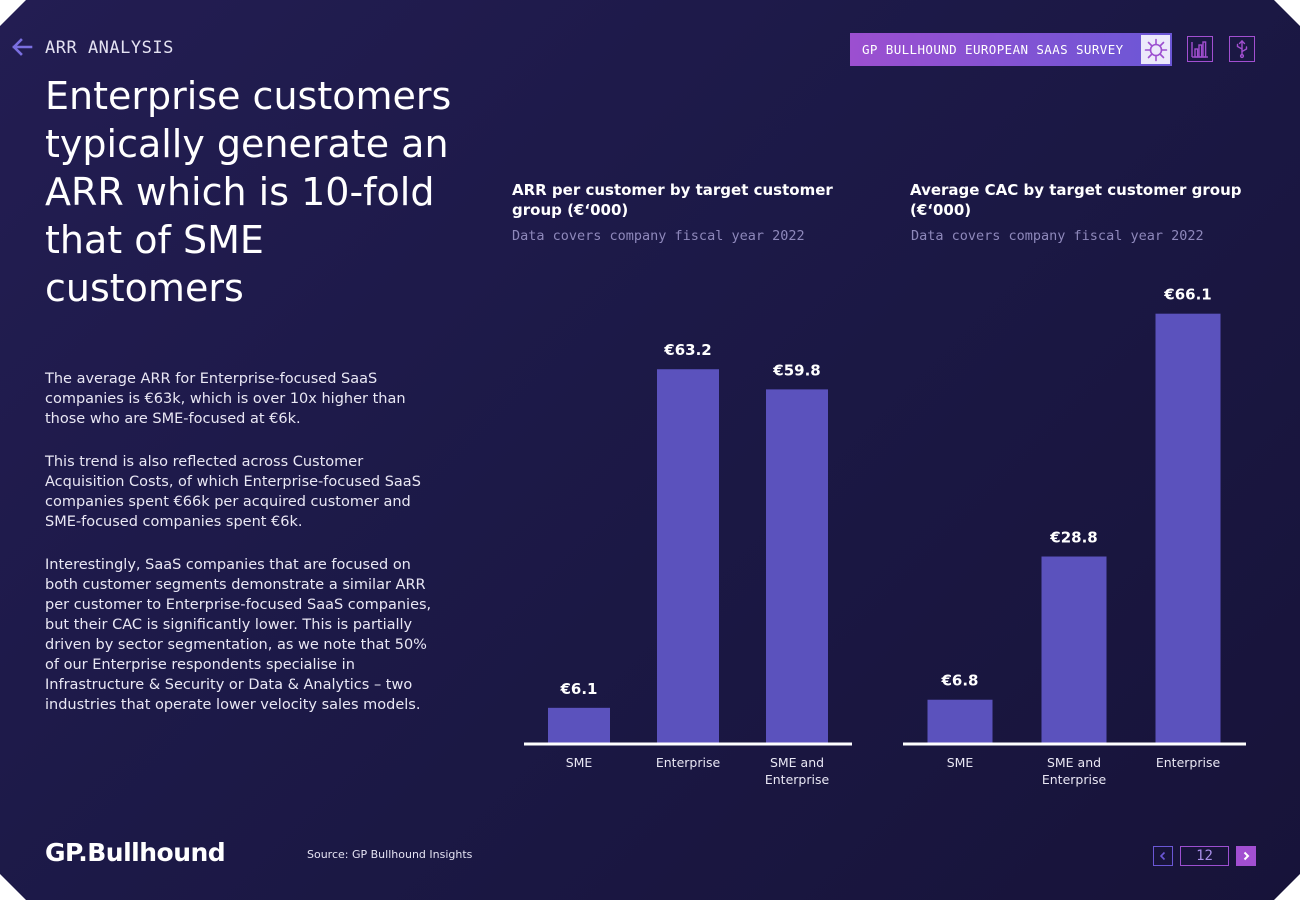 This screenshot has width=1300, height=900. What do you see at coordinates (578, 689) in the screenshot?
I see `data-label: €6.1` at bounding box center [578, 689].